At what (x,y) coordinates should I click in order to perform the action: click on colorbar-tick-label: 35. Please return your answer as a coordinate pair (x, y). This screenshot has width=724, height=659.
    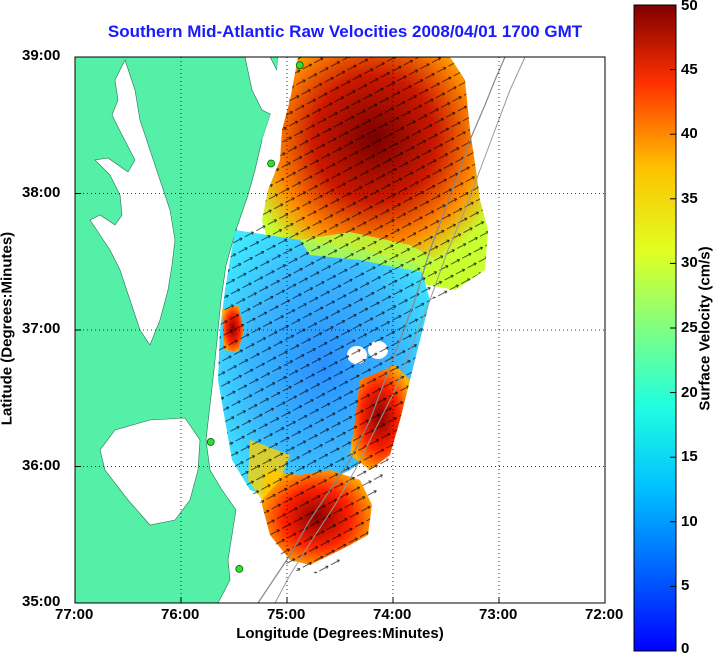
    Looking at the image, I should click on (689, 198).